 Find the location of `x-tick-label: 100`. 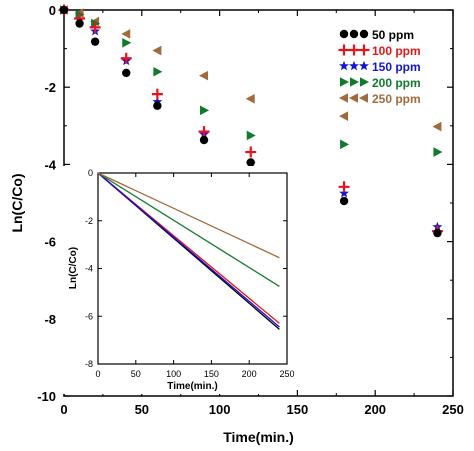

x-tick-label: 100 is located at coordinates (220, 409).